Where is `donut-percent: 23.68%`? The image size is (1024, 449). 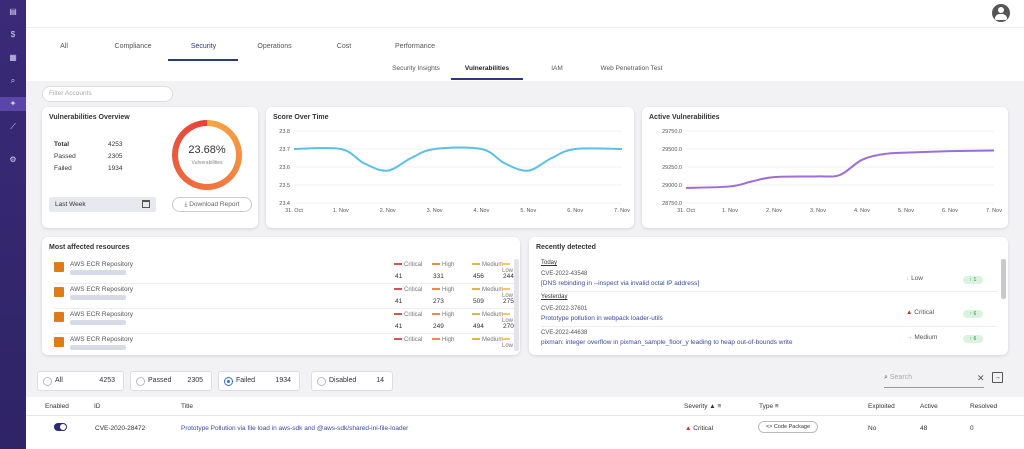 donut-percent: 23.68% is located at coordinates (207, 150).